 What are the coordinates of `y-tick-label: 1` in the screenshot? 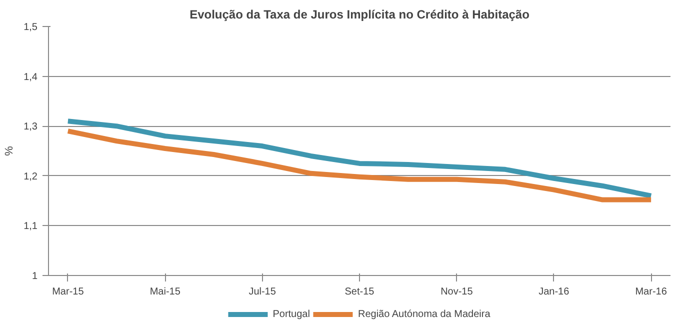 It's located at (35, 276).